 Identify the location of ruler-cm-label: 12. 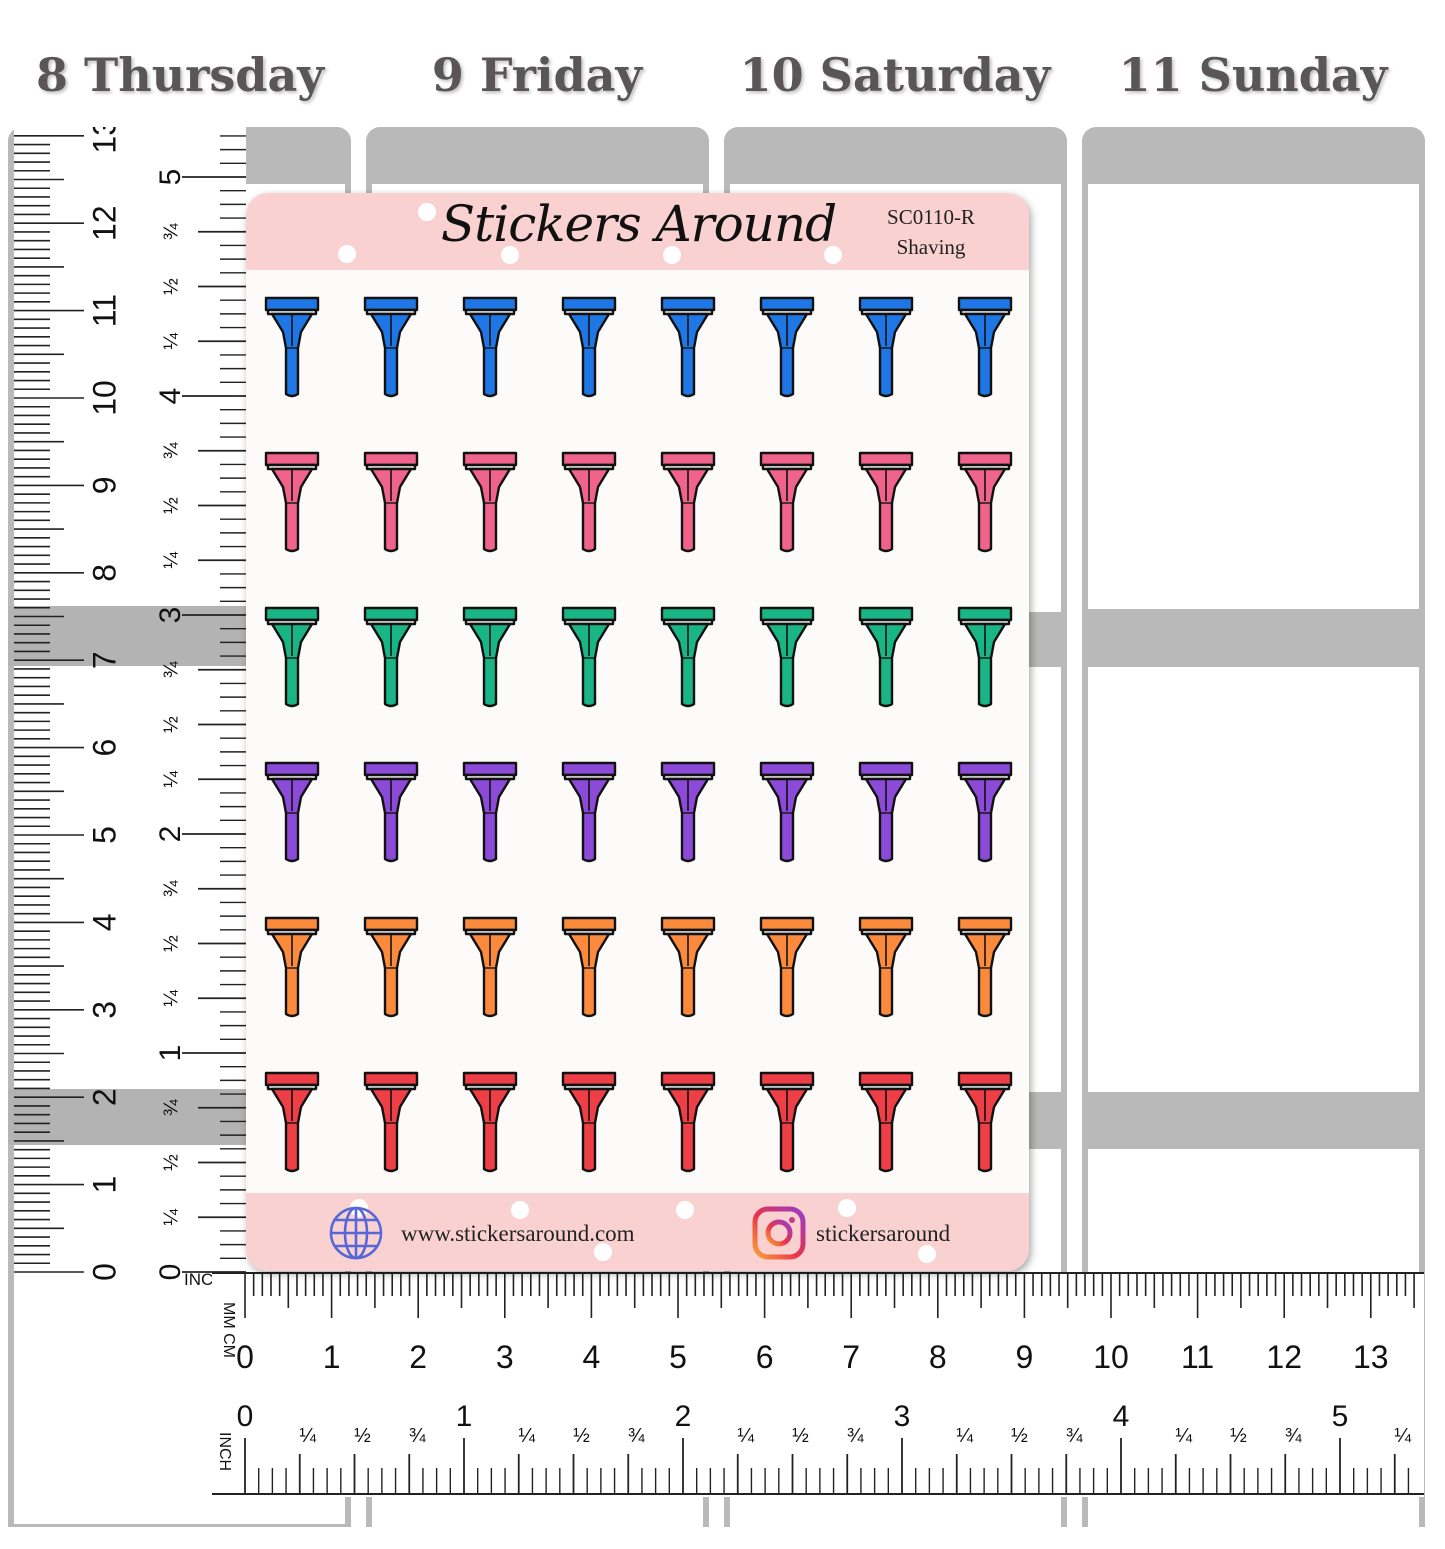
(104, 223).